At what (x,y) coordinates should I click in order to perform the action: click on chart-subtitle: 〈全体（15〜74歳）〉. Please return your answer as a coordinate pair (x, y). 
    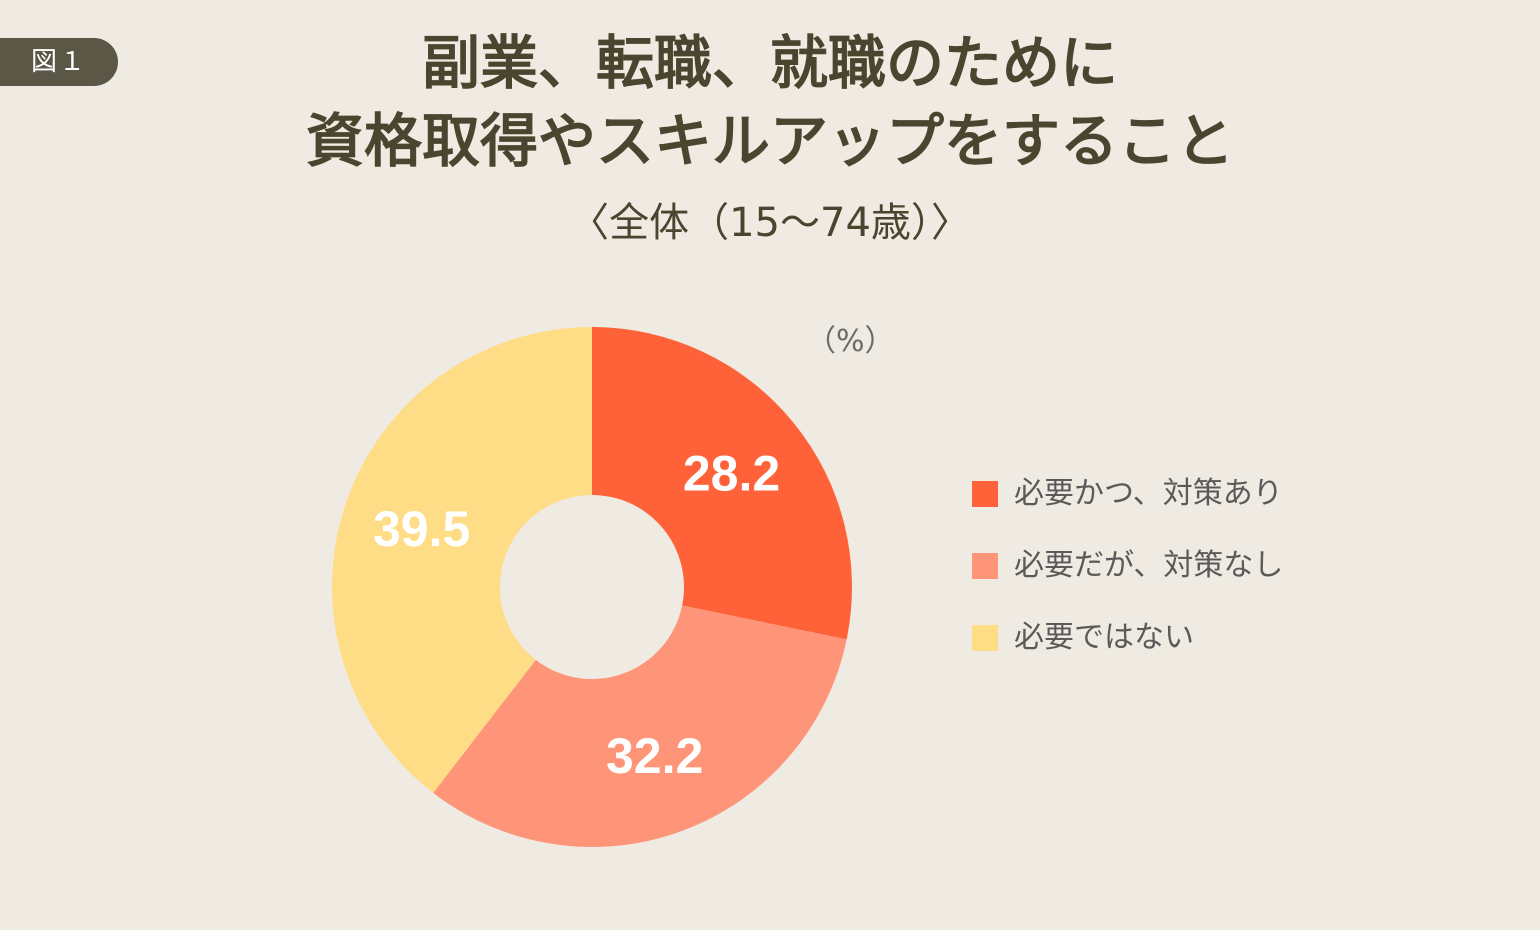
    Looking at the image, I should click on (770, 223).